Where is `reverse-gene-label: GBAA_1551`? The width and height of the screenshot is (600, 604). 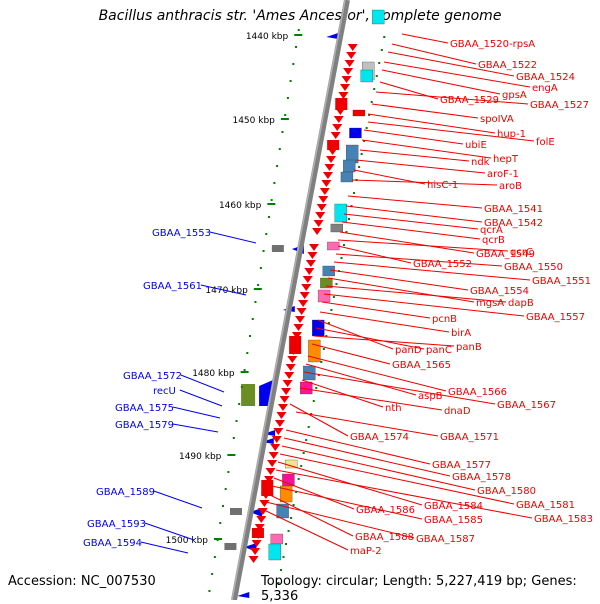
reverse-gene-label: GBAA_1551 is located at coordinates (561, 281).